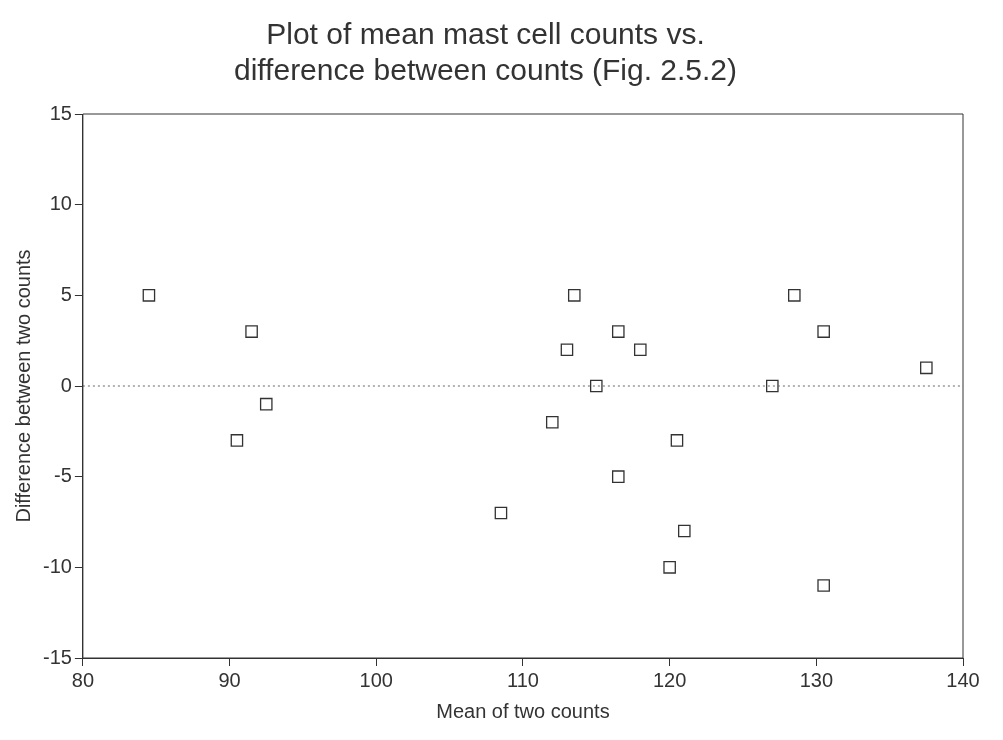 The height and width of the screenshot is (740, 1003). What do you see at coordinates (669, 679) in the screenshot?
I see `x-tick-label: 120` at bounding box center [669, 679].